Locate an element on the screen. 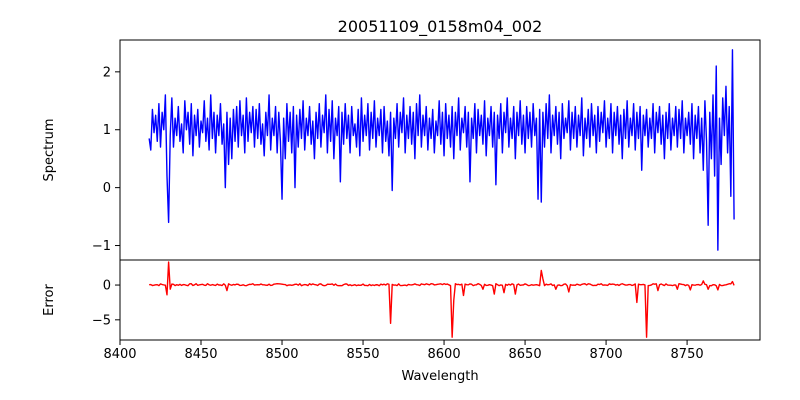 The height and width of the screenshot is (400, 800). x-tick-label: 8700 is located at coordinates (606, 354).